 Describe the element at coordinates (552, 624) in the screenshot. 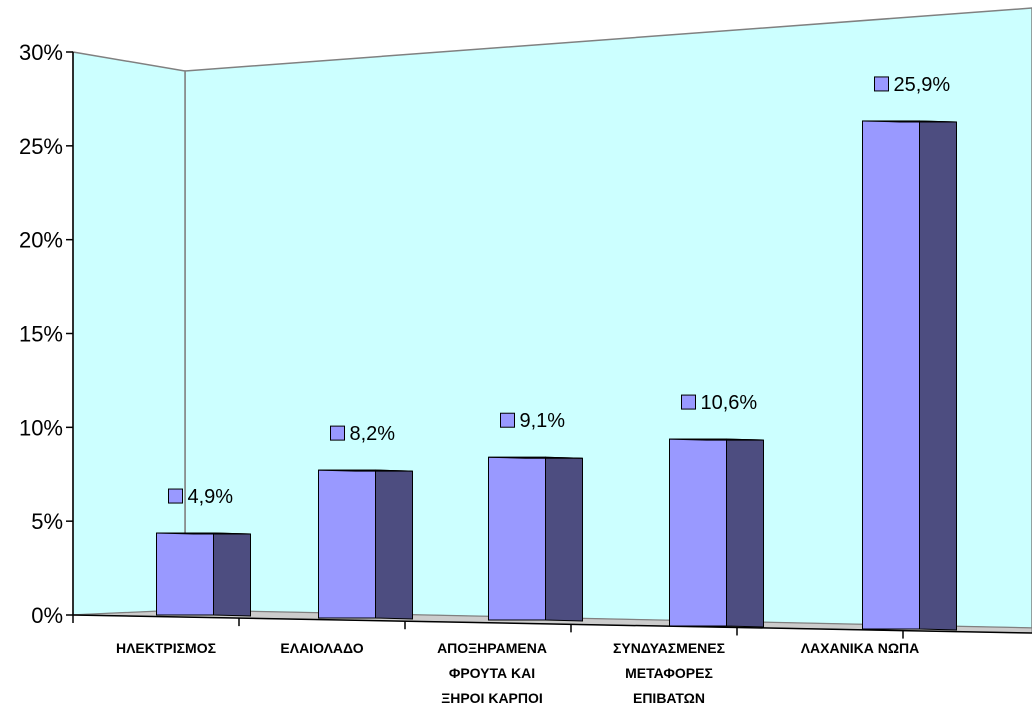

I see `x-axis-line` at that location.